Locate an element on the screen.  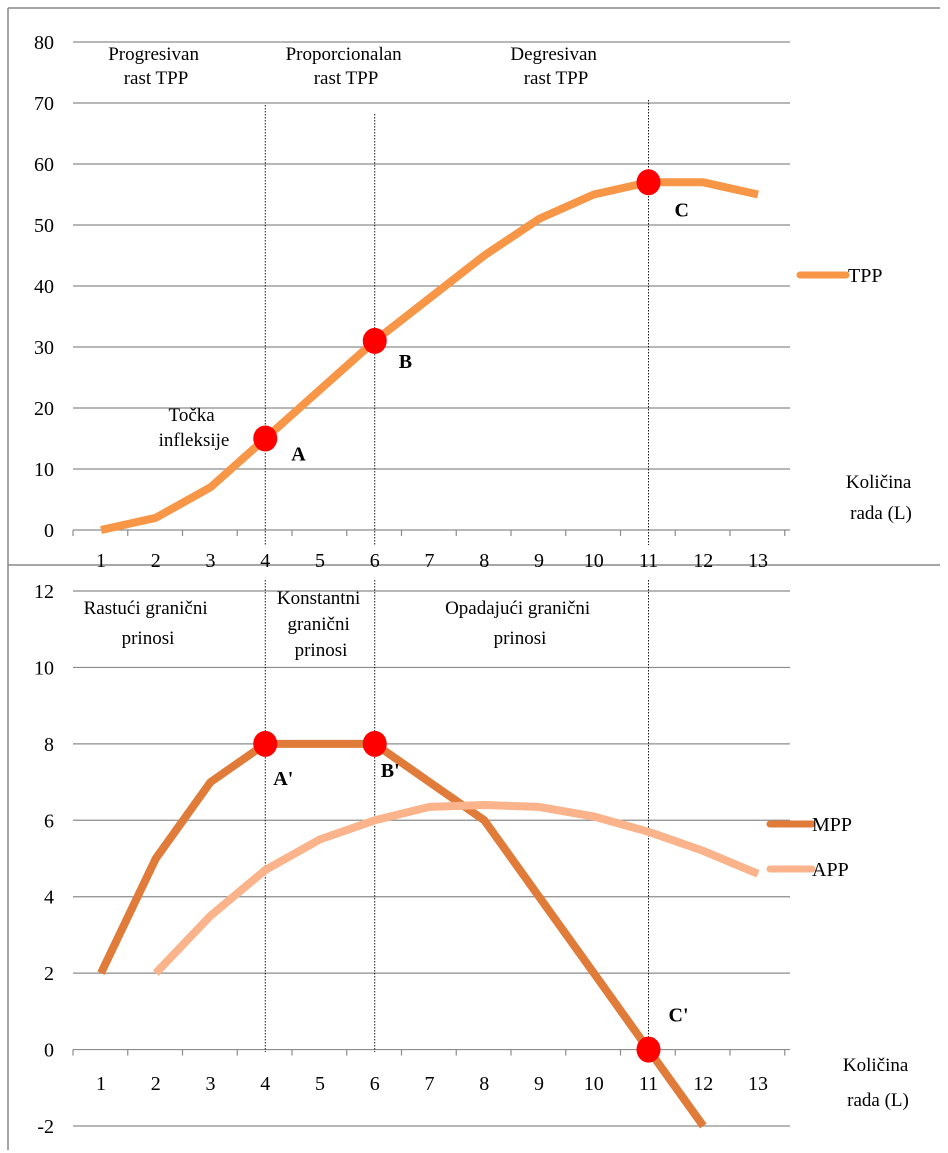
bot-x-tick-label: 12 is located at coordinates (703, 1084).